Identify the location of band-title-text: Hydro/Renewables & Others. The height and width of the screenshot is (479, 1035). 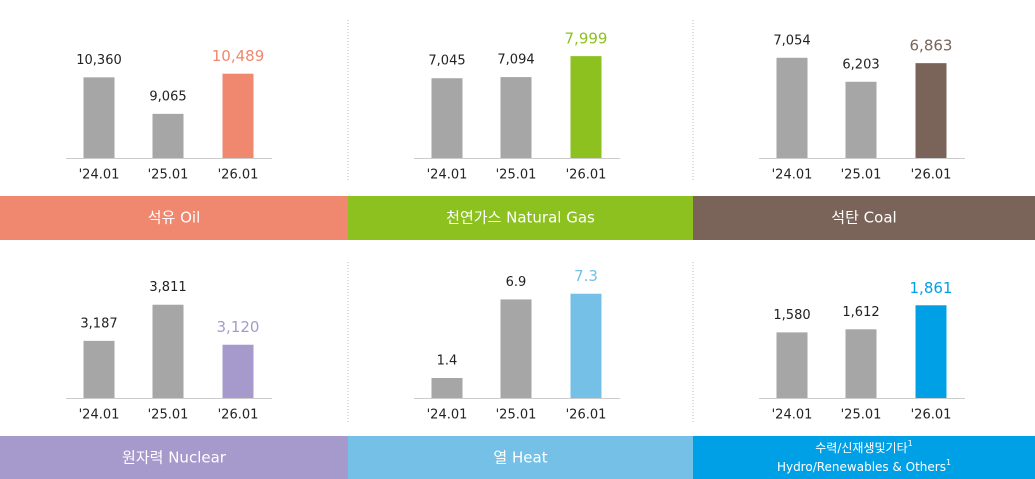
(861, 467).